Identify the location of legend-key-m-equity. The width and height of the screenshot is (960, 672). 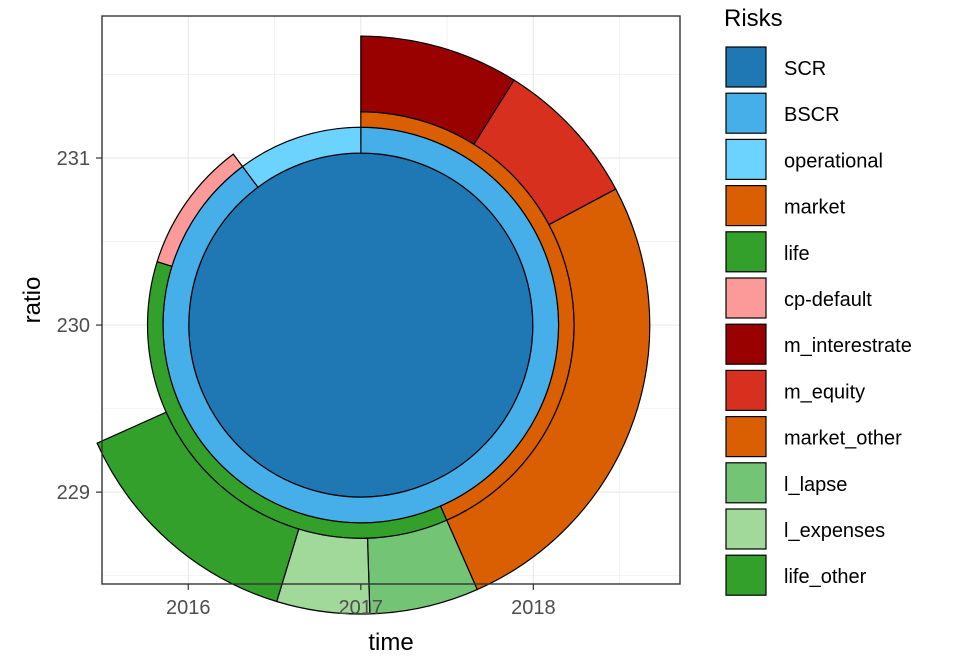
(746, 390).